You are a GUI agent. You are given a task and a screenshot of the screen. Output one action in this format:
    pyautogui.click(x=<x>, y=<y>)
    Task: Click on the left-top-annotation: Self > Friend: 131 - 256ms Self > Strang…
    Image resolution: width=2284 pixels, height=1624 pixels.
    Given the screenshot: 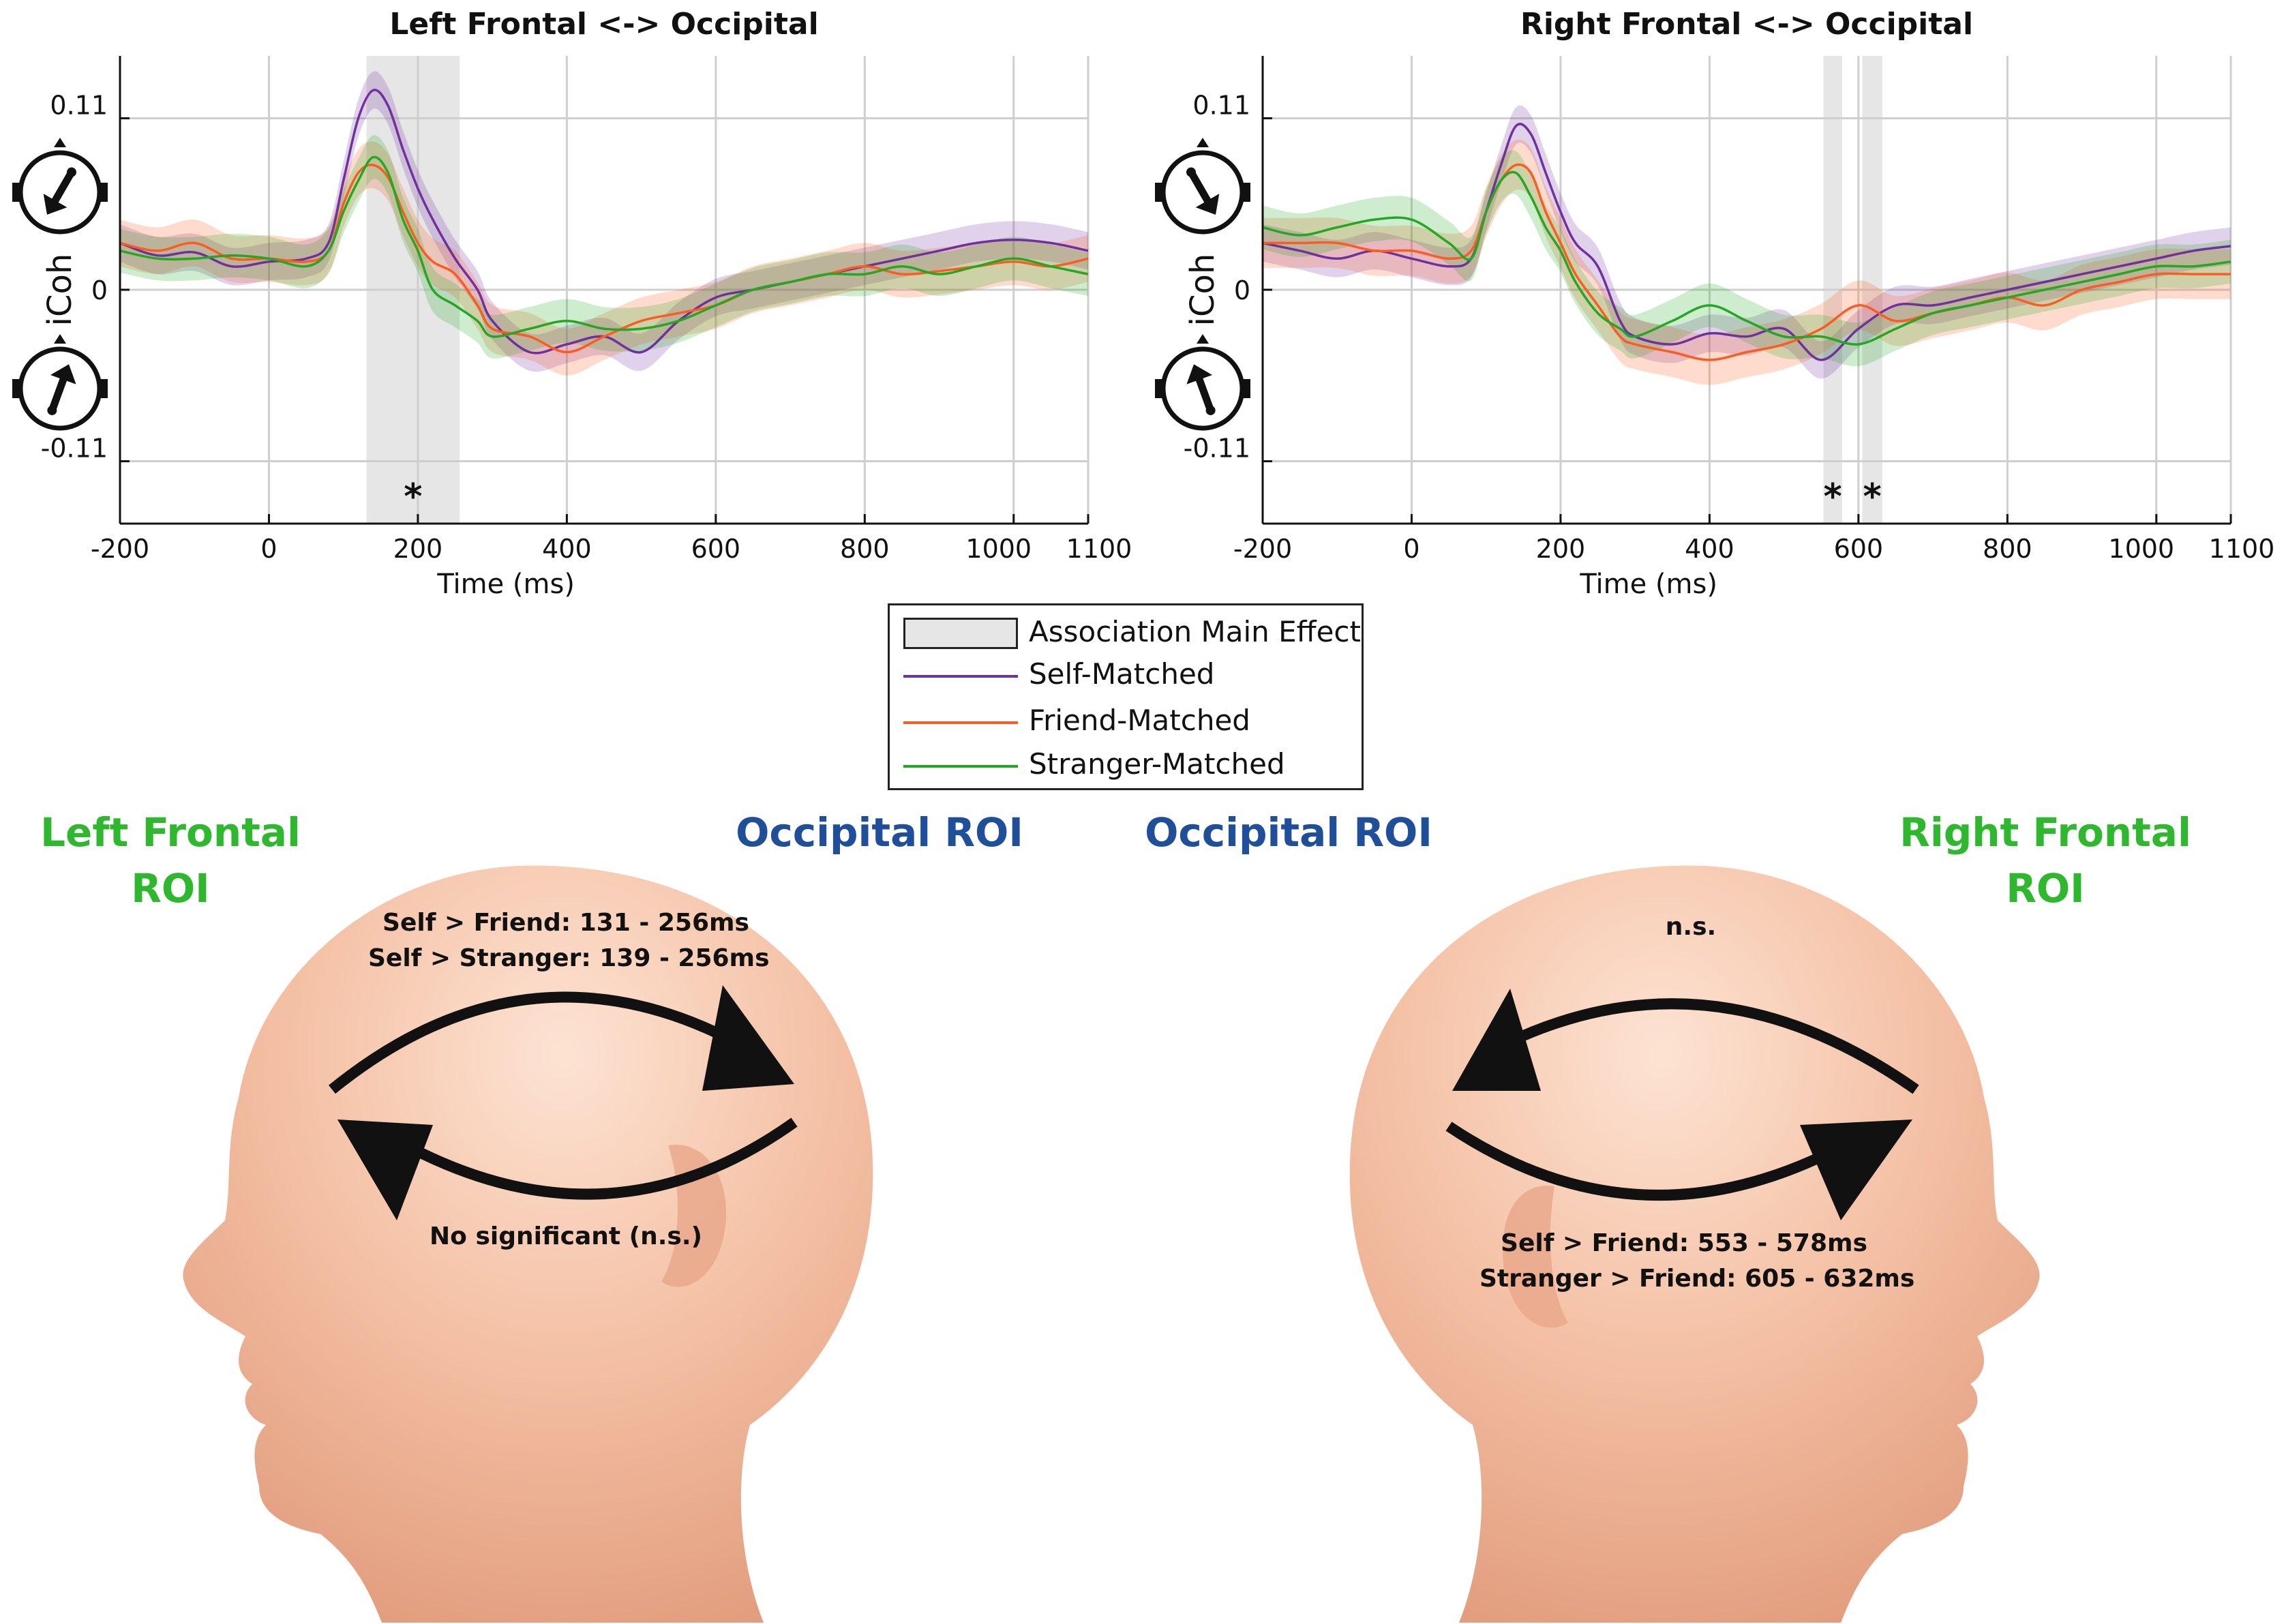 What is the action you would take?
    pyautogui.click(x=569, y=940)
    